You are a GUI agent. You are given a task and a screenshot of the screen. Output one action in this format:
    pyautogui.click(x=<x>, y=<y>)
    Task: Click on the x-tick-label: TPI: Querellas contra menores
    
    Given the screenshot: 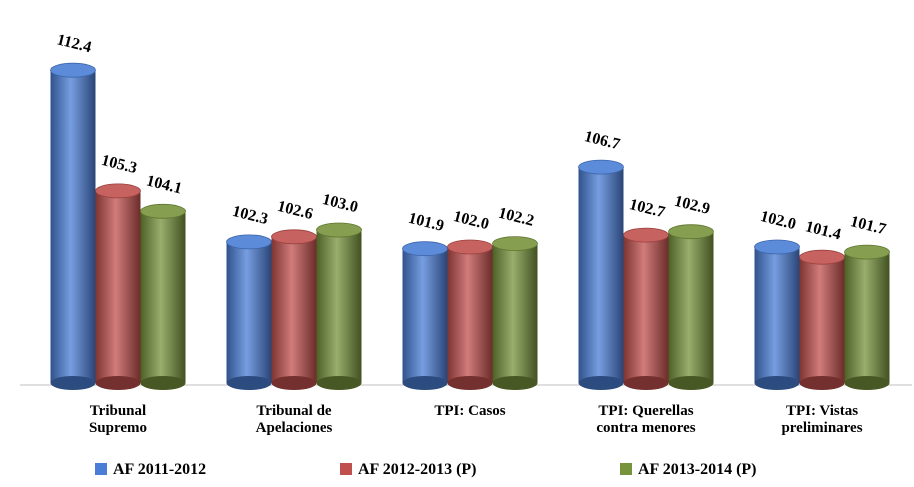 What is the action you would take?
    pyautogui.click(x=646, y=419)
    